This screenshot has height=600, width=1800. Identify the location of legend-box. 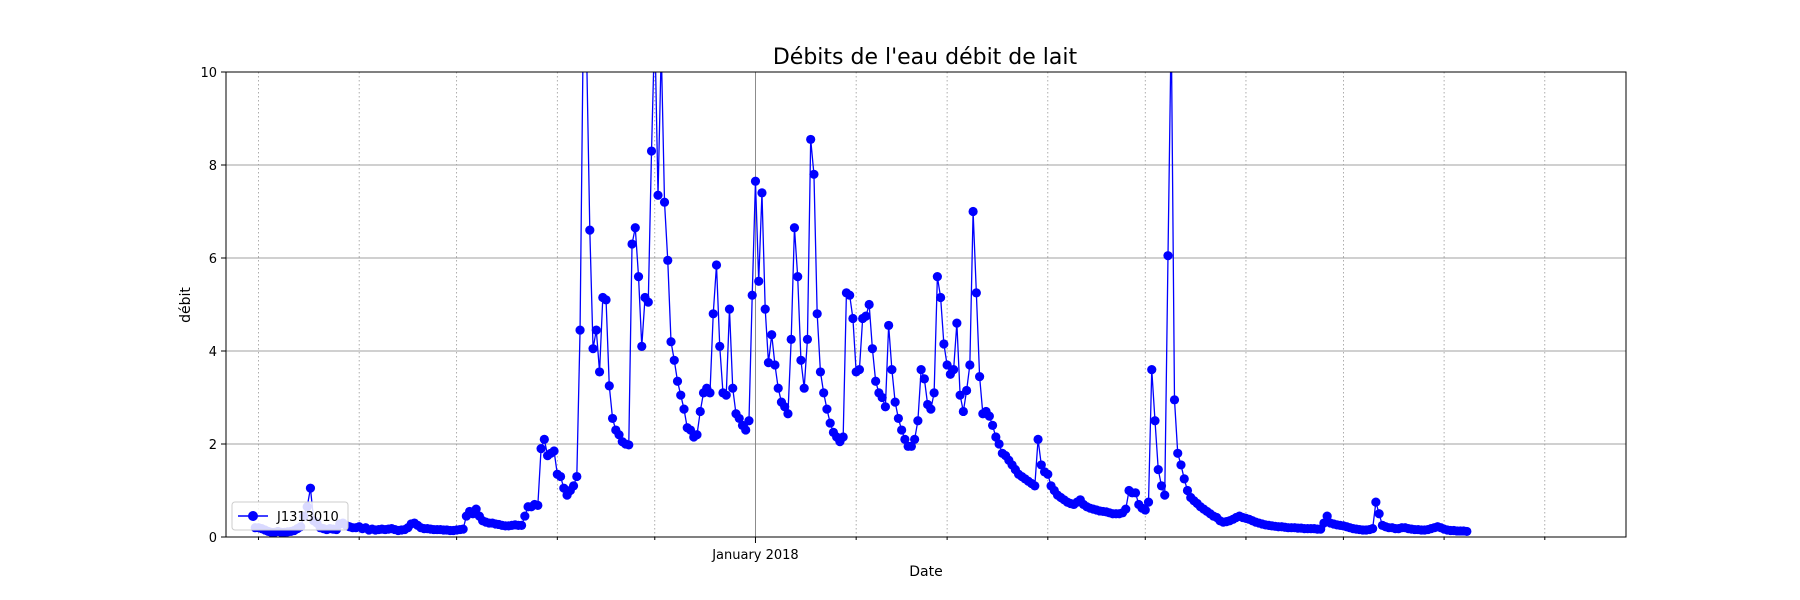
(290, 516).